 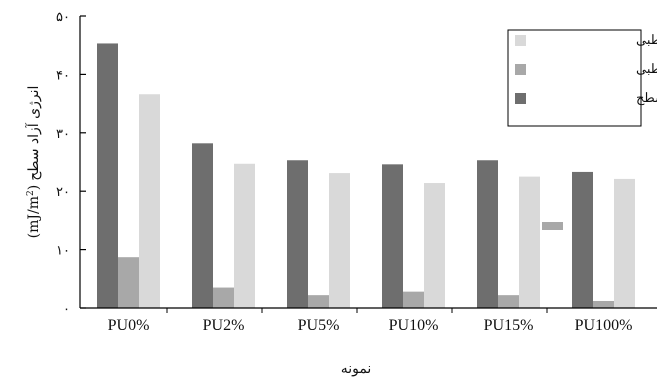 I want to click on x-tick-label: PU10%, so click(x=414, y=325).